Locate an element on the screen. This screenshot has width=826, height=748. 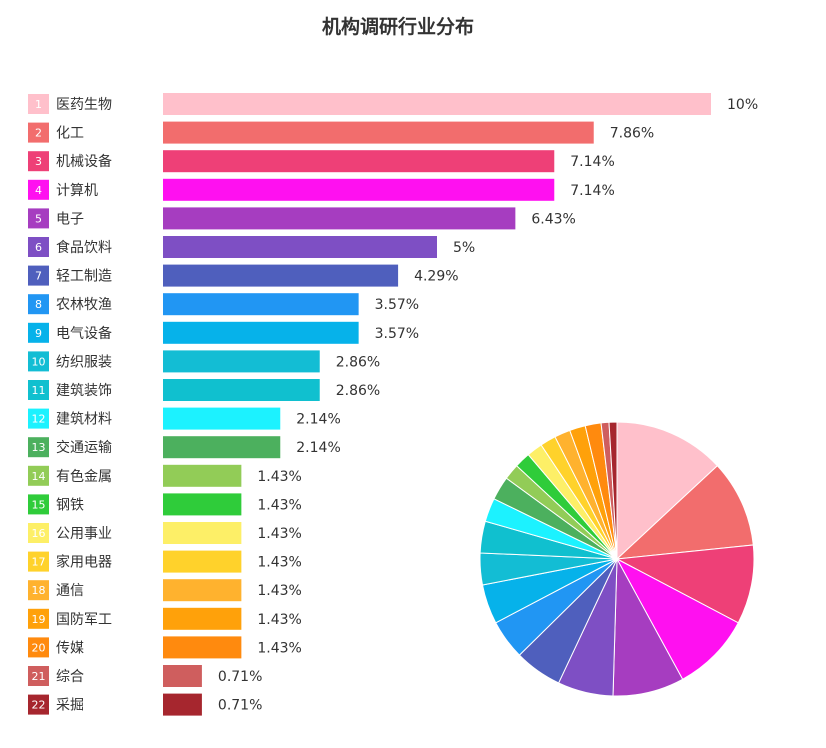
category-label-5: 电子 is located at coordinates (70, 219).